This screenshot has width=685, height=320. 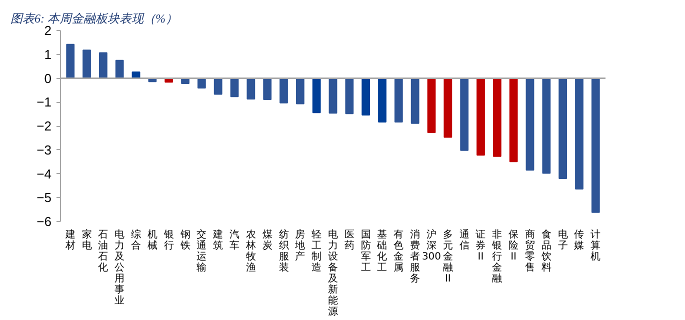 I want to click on x-tick-label: 汽车, so click(x=235, y=240).